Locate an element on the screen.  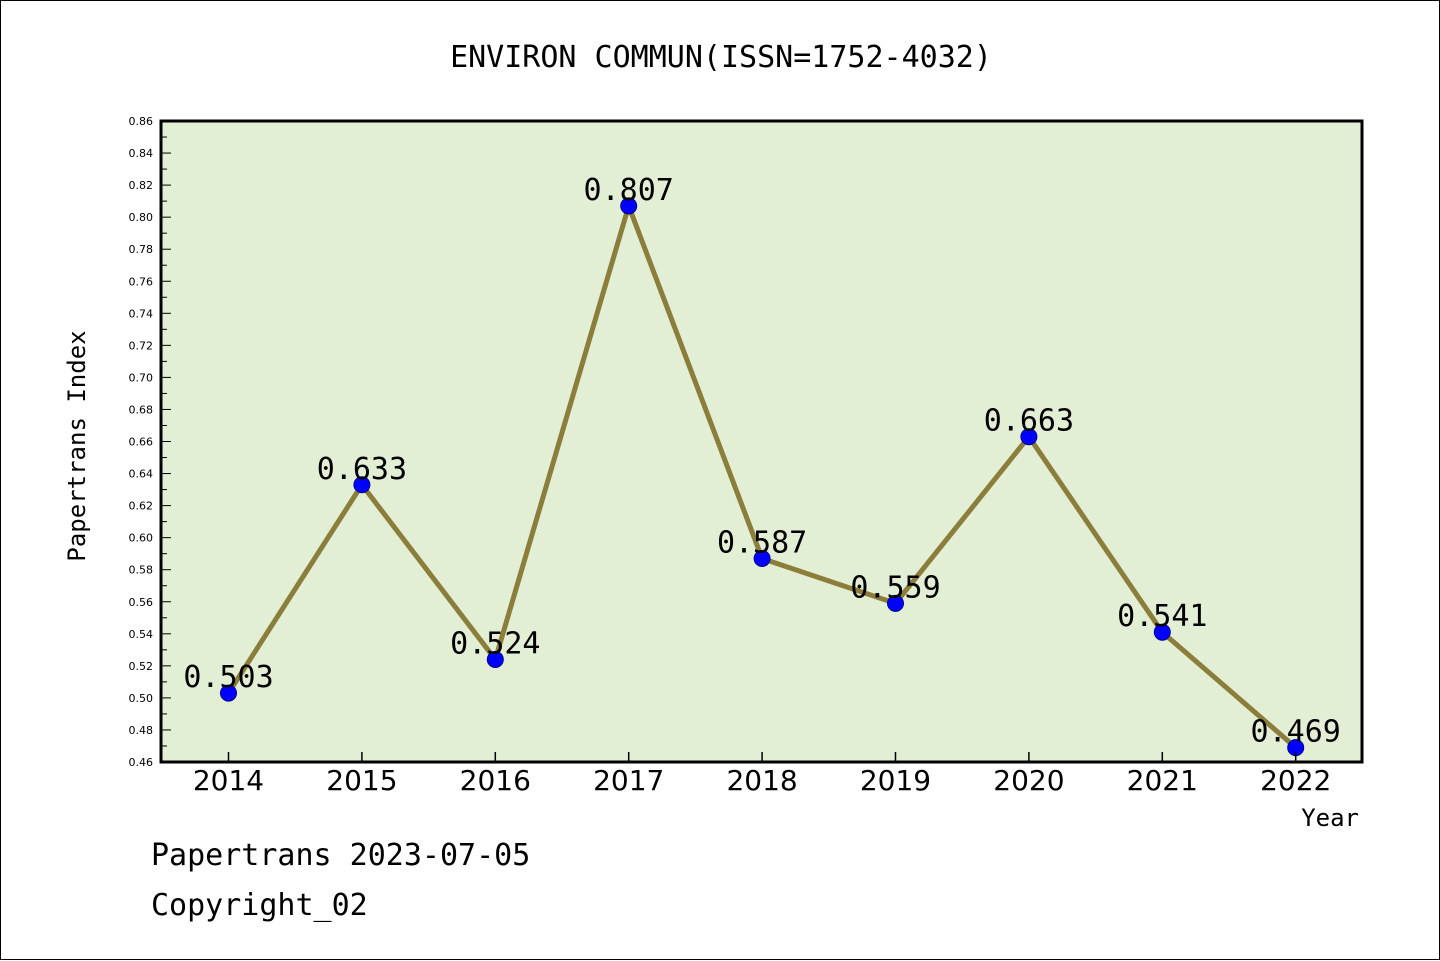
y-tick-label: 0.64 is located at coordinates (141, 474).